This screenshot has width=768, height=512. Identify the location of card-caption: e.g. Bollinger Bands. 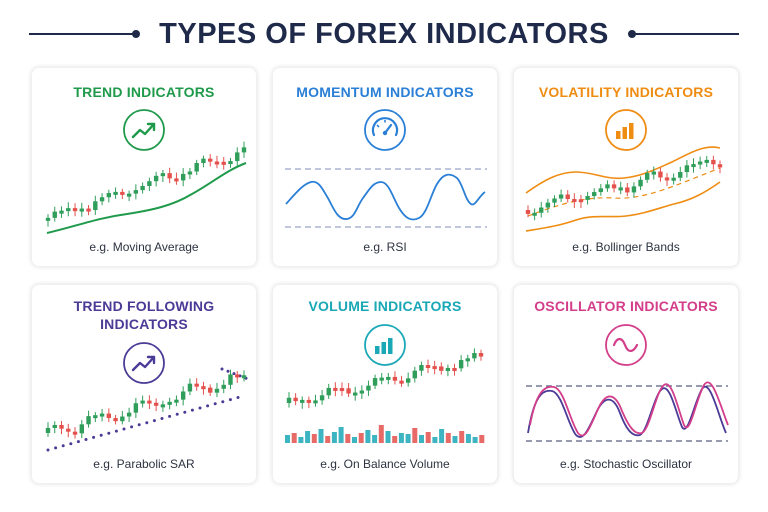
(626, 247).